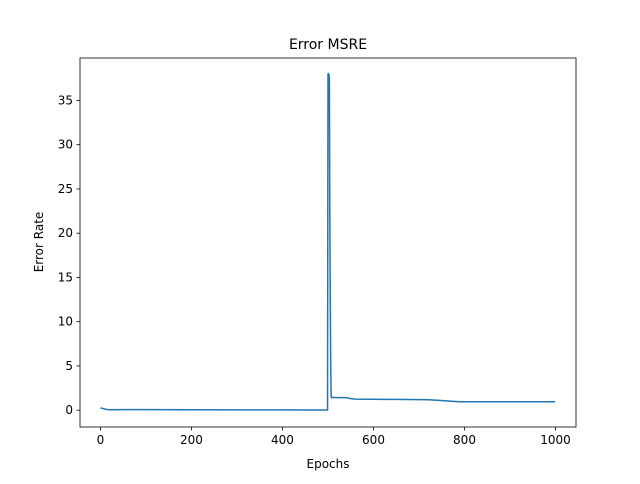 This screenshot has height=484, width=640. I want to click on x-tick-label: 0, so click(101, 440).